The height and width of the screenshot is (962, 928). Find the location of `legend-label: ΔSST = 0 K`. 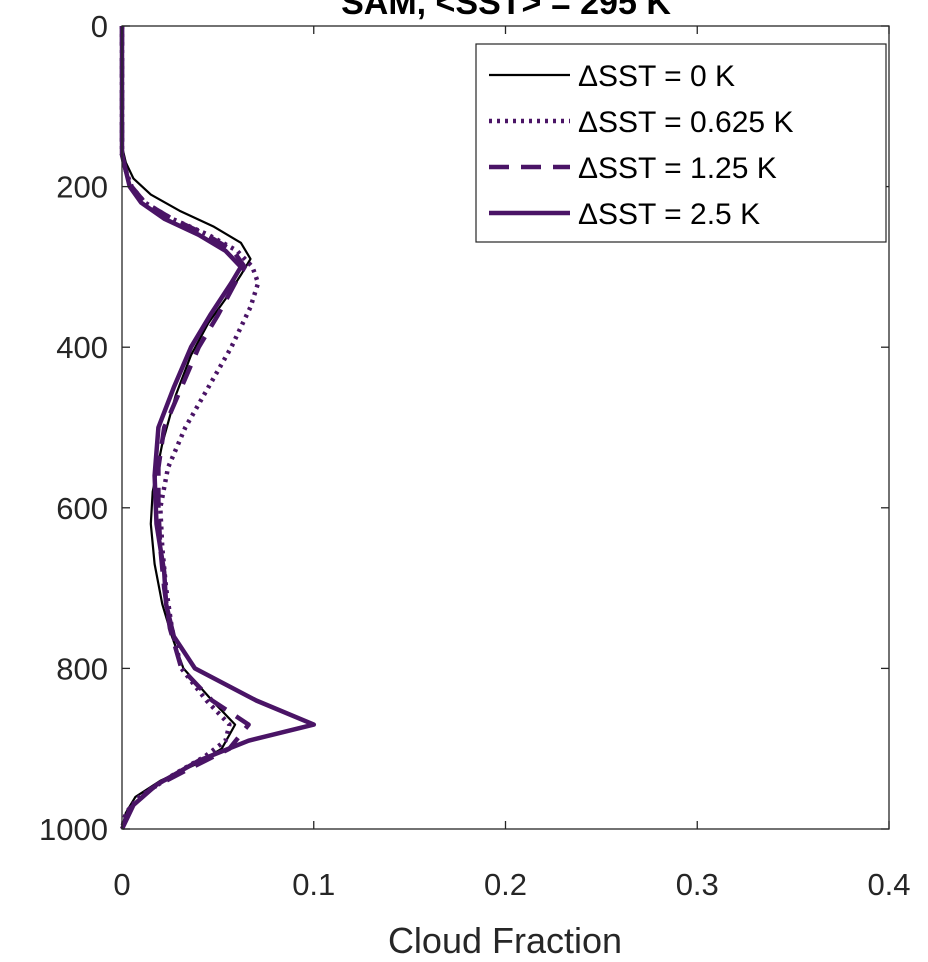

legend-label: ΔSST = 0 K is located at coordinates (656, 76).